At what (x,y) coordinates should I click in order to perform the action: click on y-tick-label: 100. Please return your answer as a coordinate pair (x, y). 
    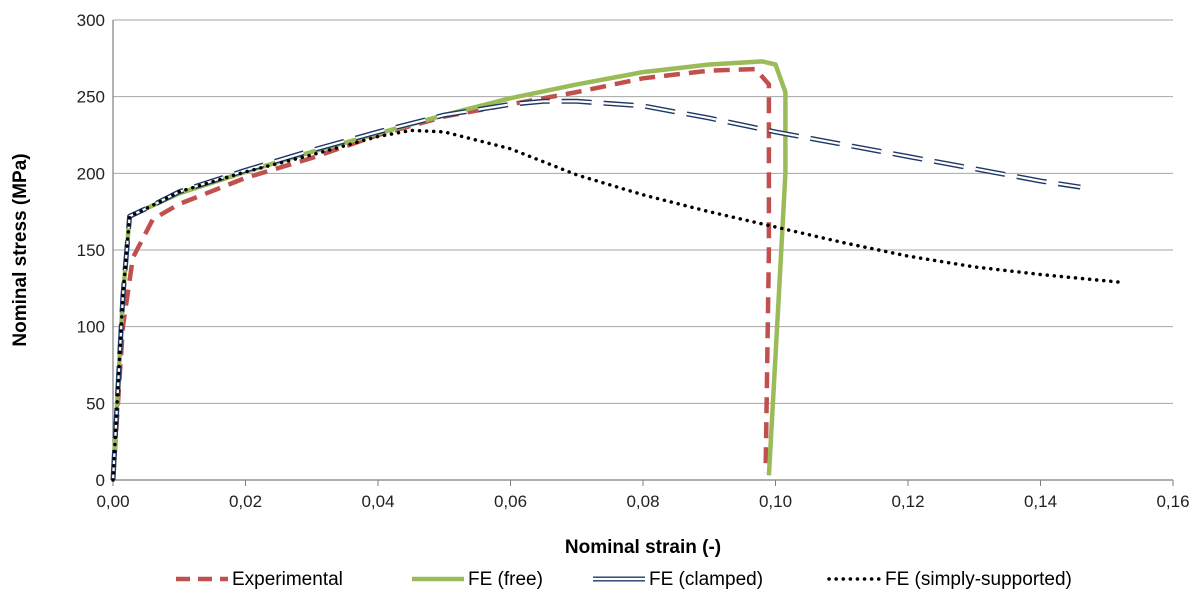
    Looking at the image, I should click on (91, 327).